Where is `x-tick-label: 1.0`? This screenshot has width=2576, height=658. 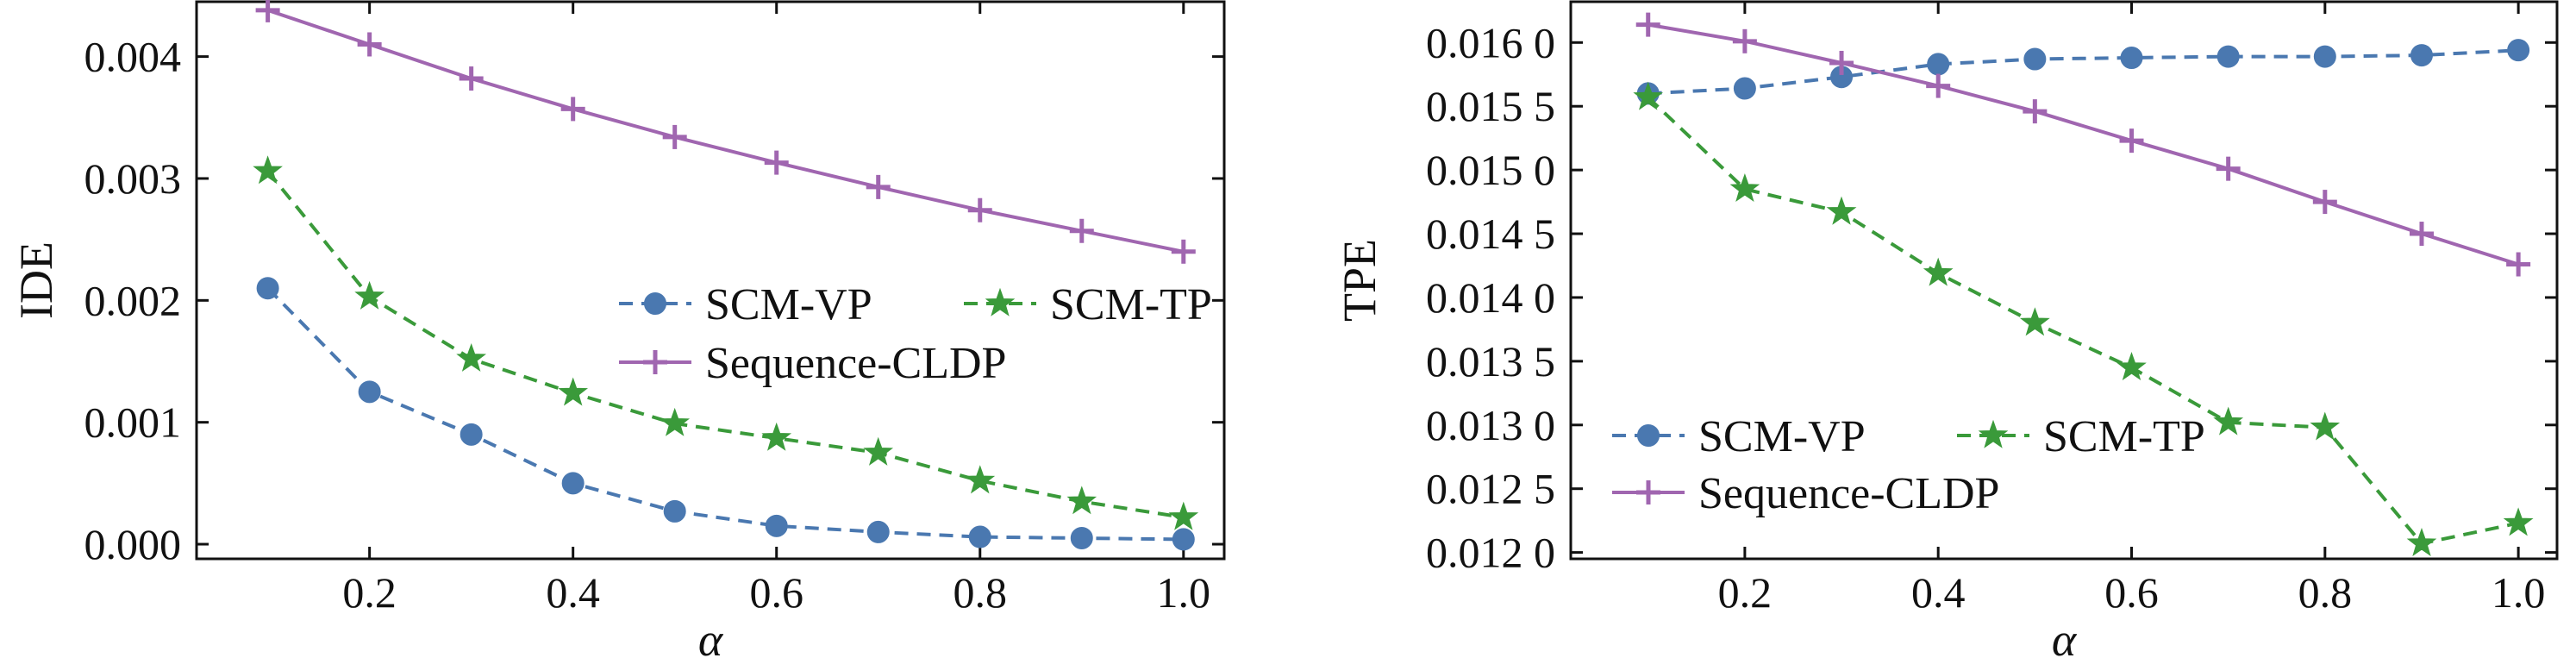
x-tick-label: 1.0 is located at coordinates (2519, 592).